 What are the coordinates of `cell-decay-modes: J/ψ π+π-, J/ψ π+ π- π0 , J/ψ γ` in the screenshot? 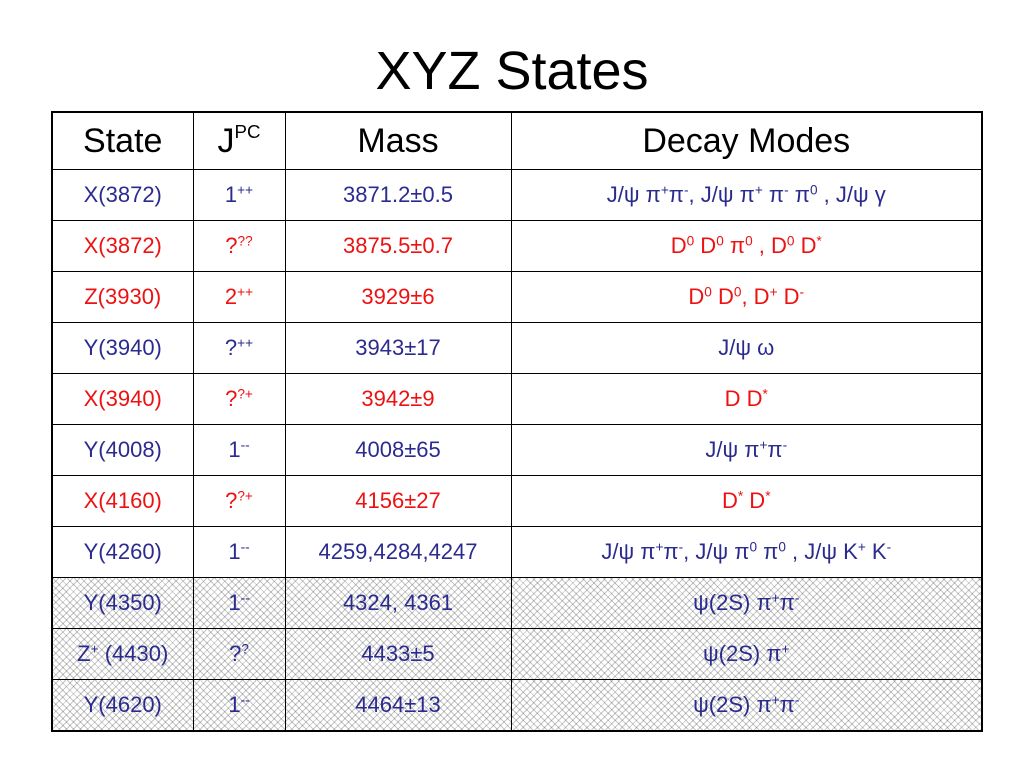 It's located at (746, 195).